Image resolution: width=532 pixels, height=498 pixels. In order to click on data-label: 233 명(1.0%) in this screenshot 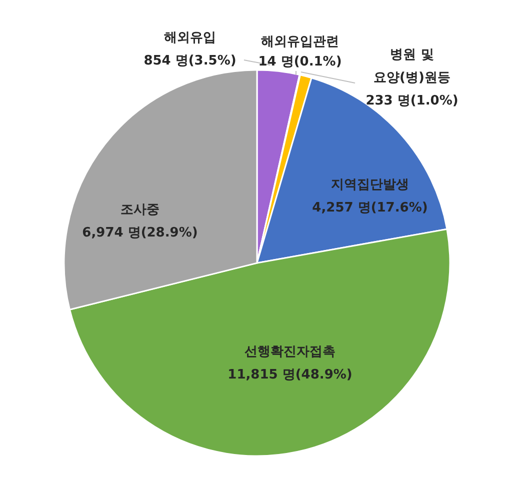, I will do `click(412, 101)`.